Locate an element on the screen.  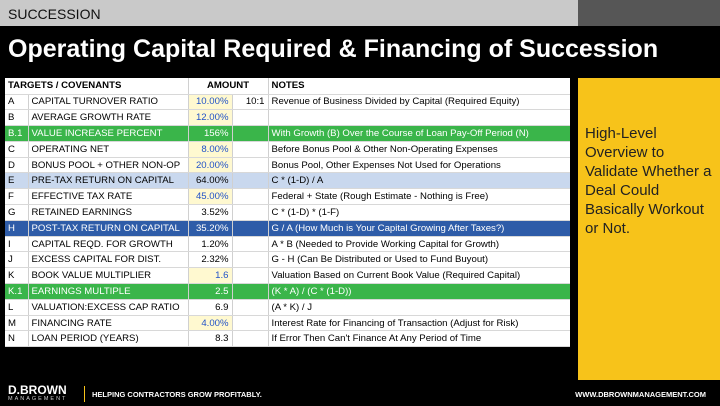
row-id: B.1 is located at coordinates (16, 133).